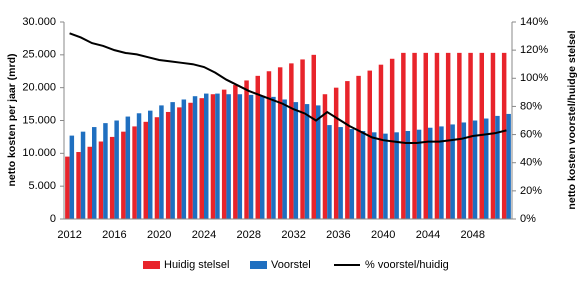 The height and width of the screenshot is (283, 584). Describe the element at coordinates (39, 153) in the screenshot. I see `y-tick-label: 10.000` at that location.